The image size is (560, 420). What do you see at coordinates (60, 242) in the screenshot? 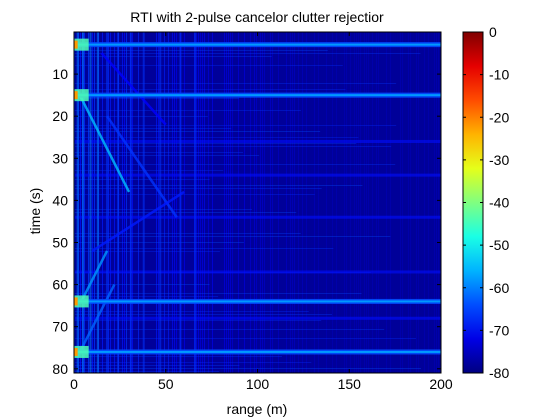
I see `y-tick-label-50: 50` at bounding box center [60, 242].